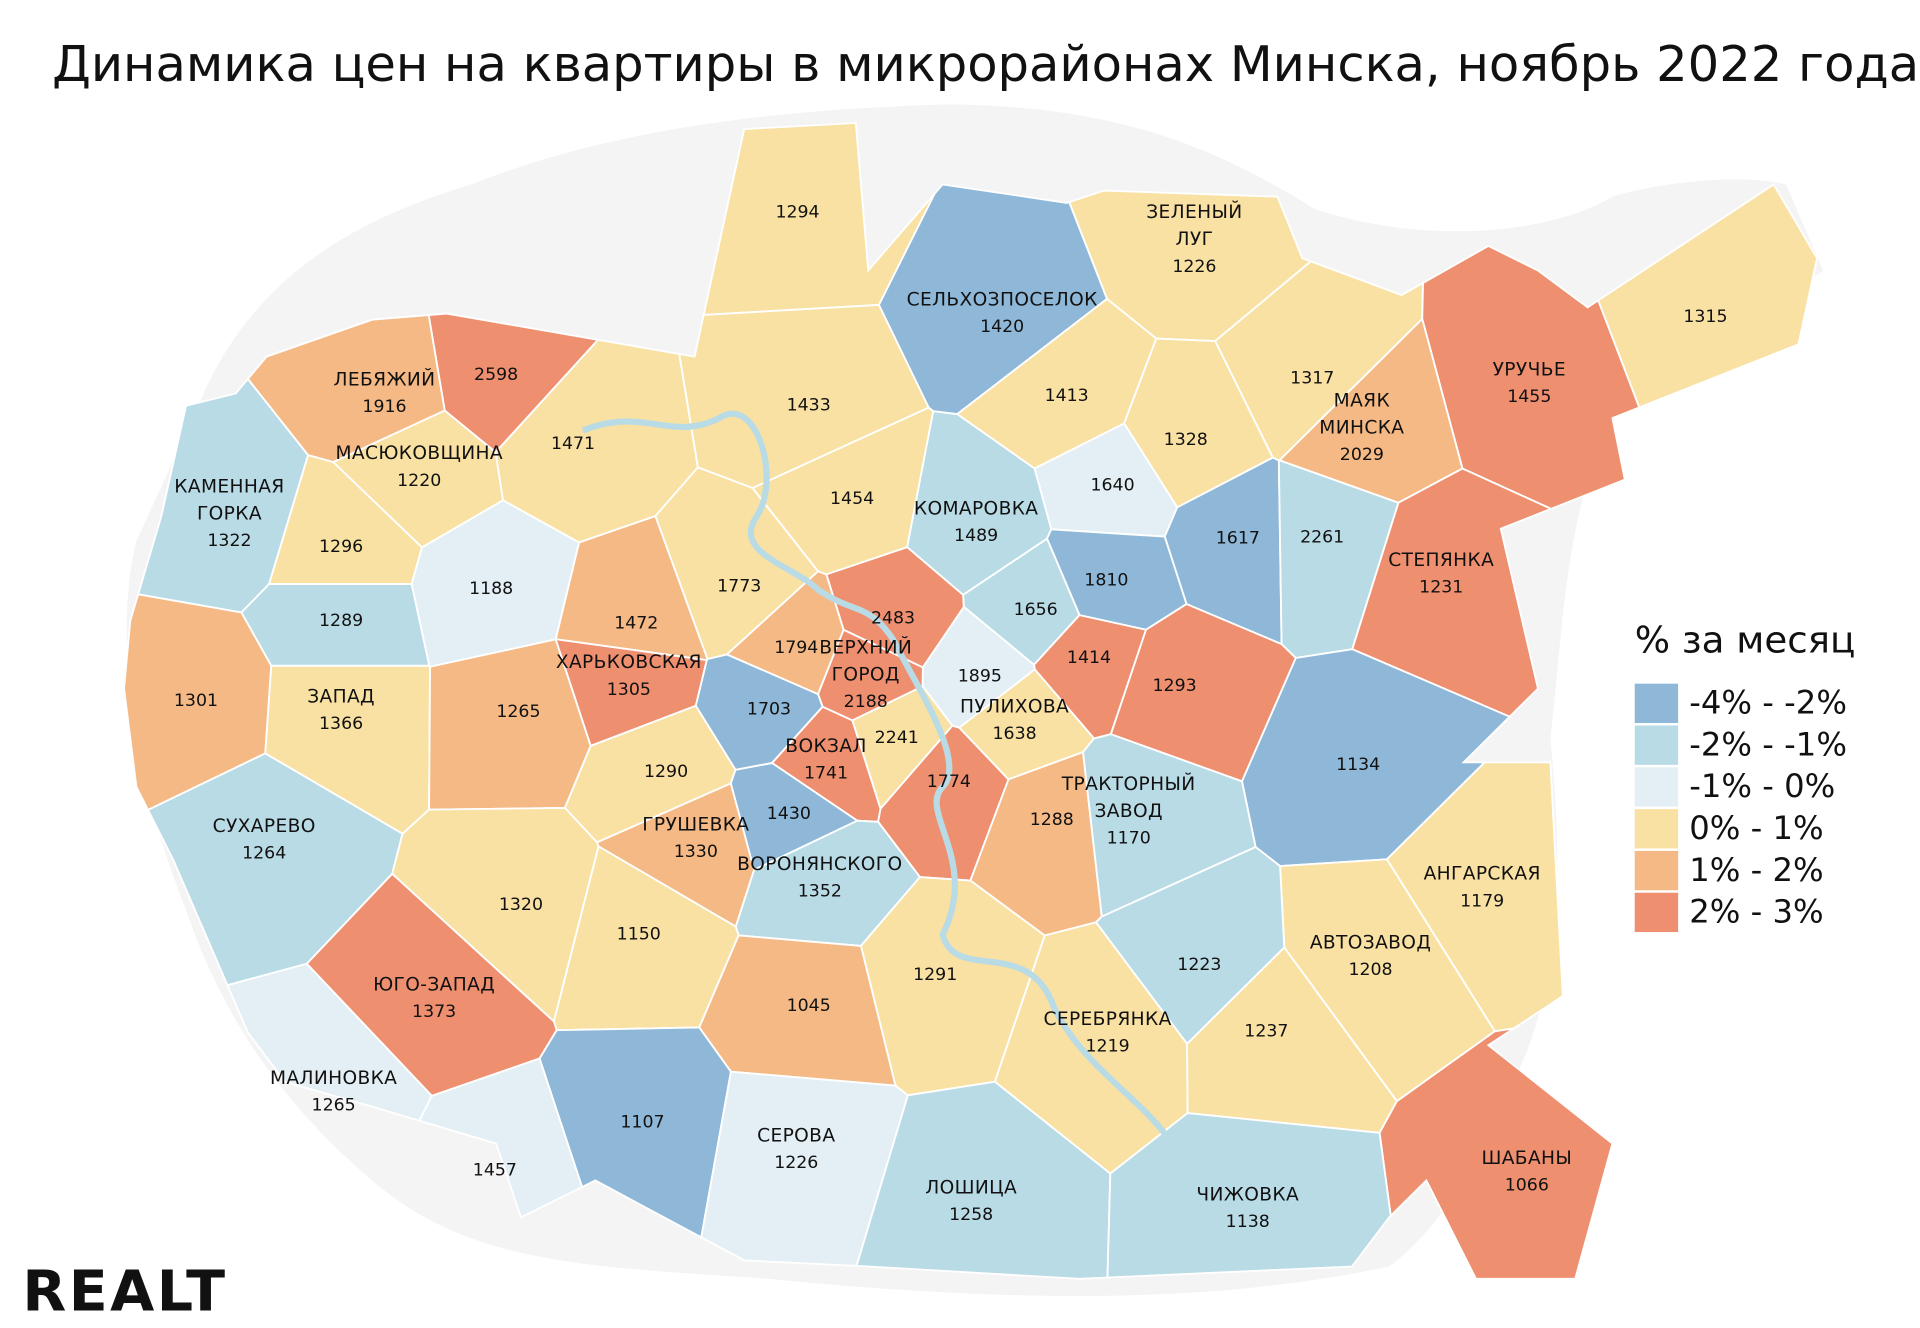 This screenshot has height=1328, width=1920. I want to click on district-name: ГОРКА, so click(229, 514).